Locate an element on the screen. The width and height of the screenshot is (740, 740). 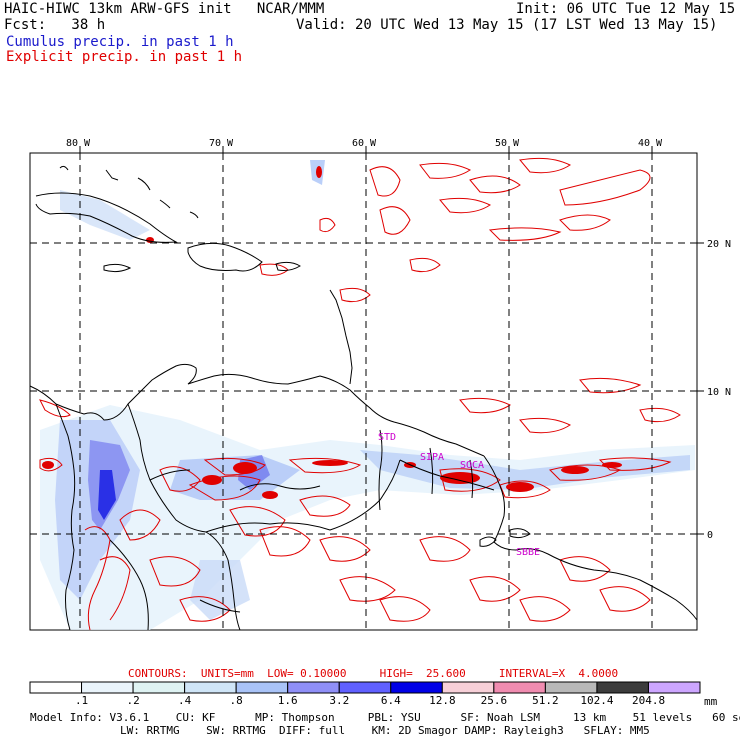
colorbar-tick-label: .8 is located at coordinates (236, 700).